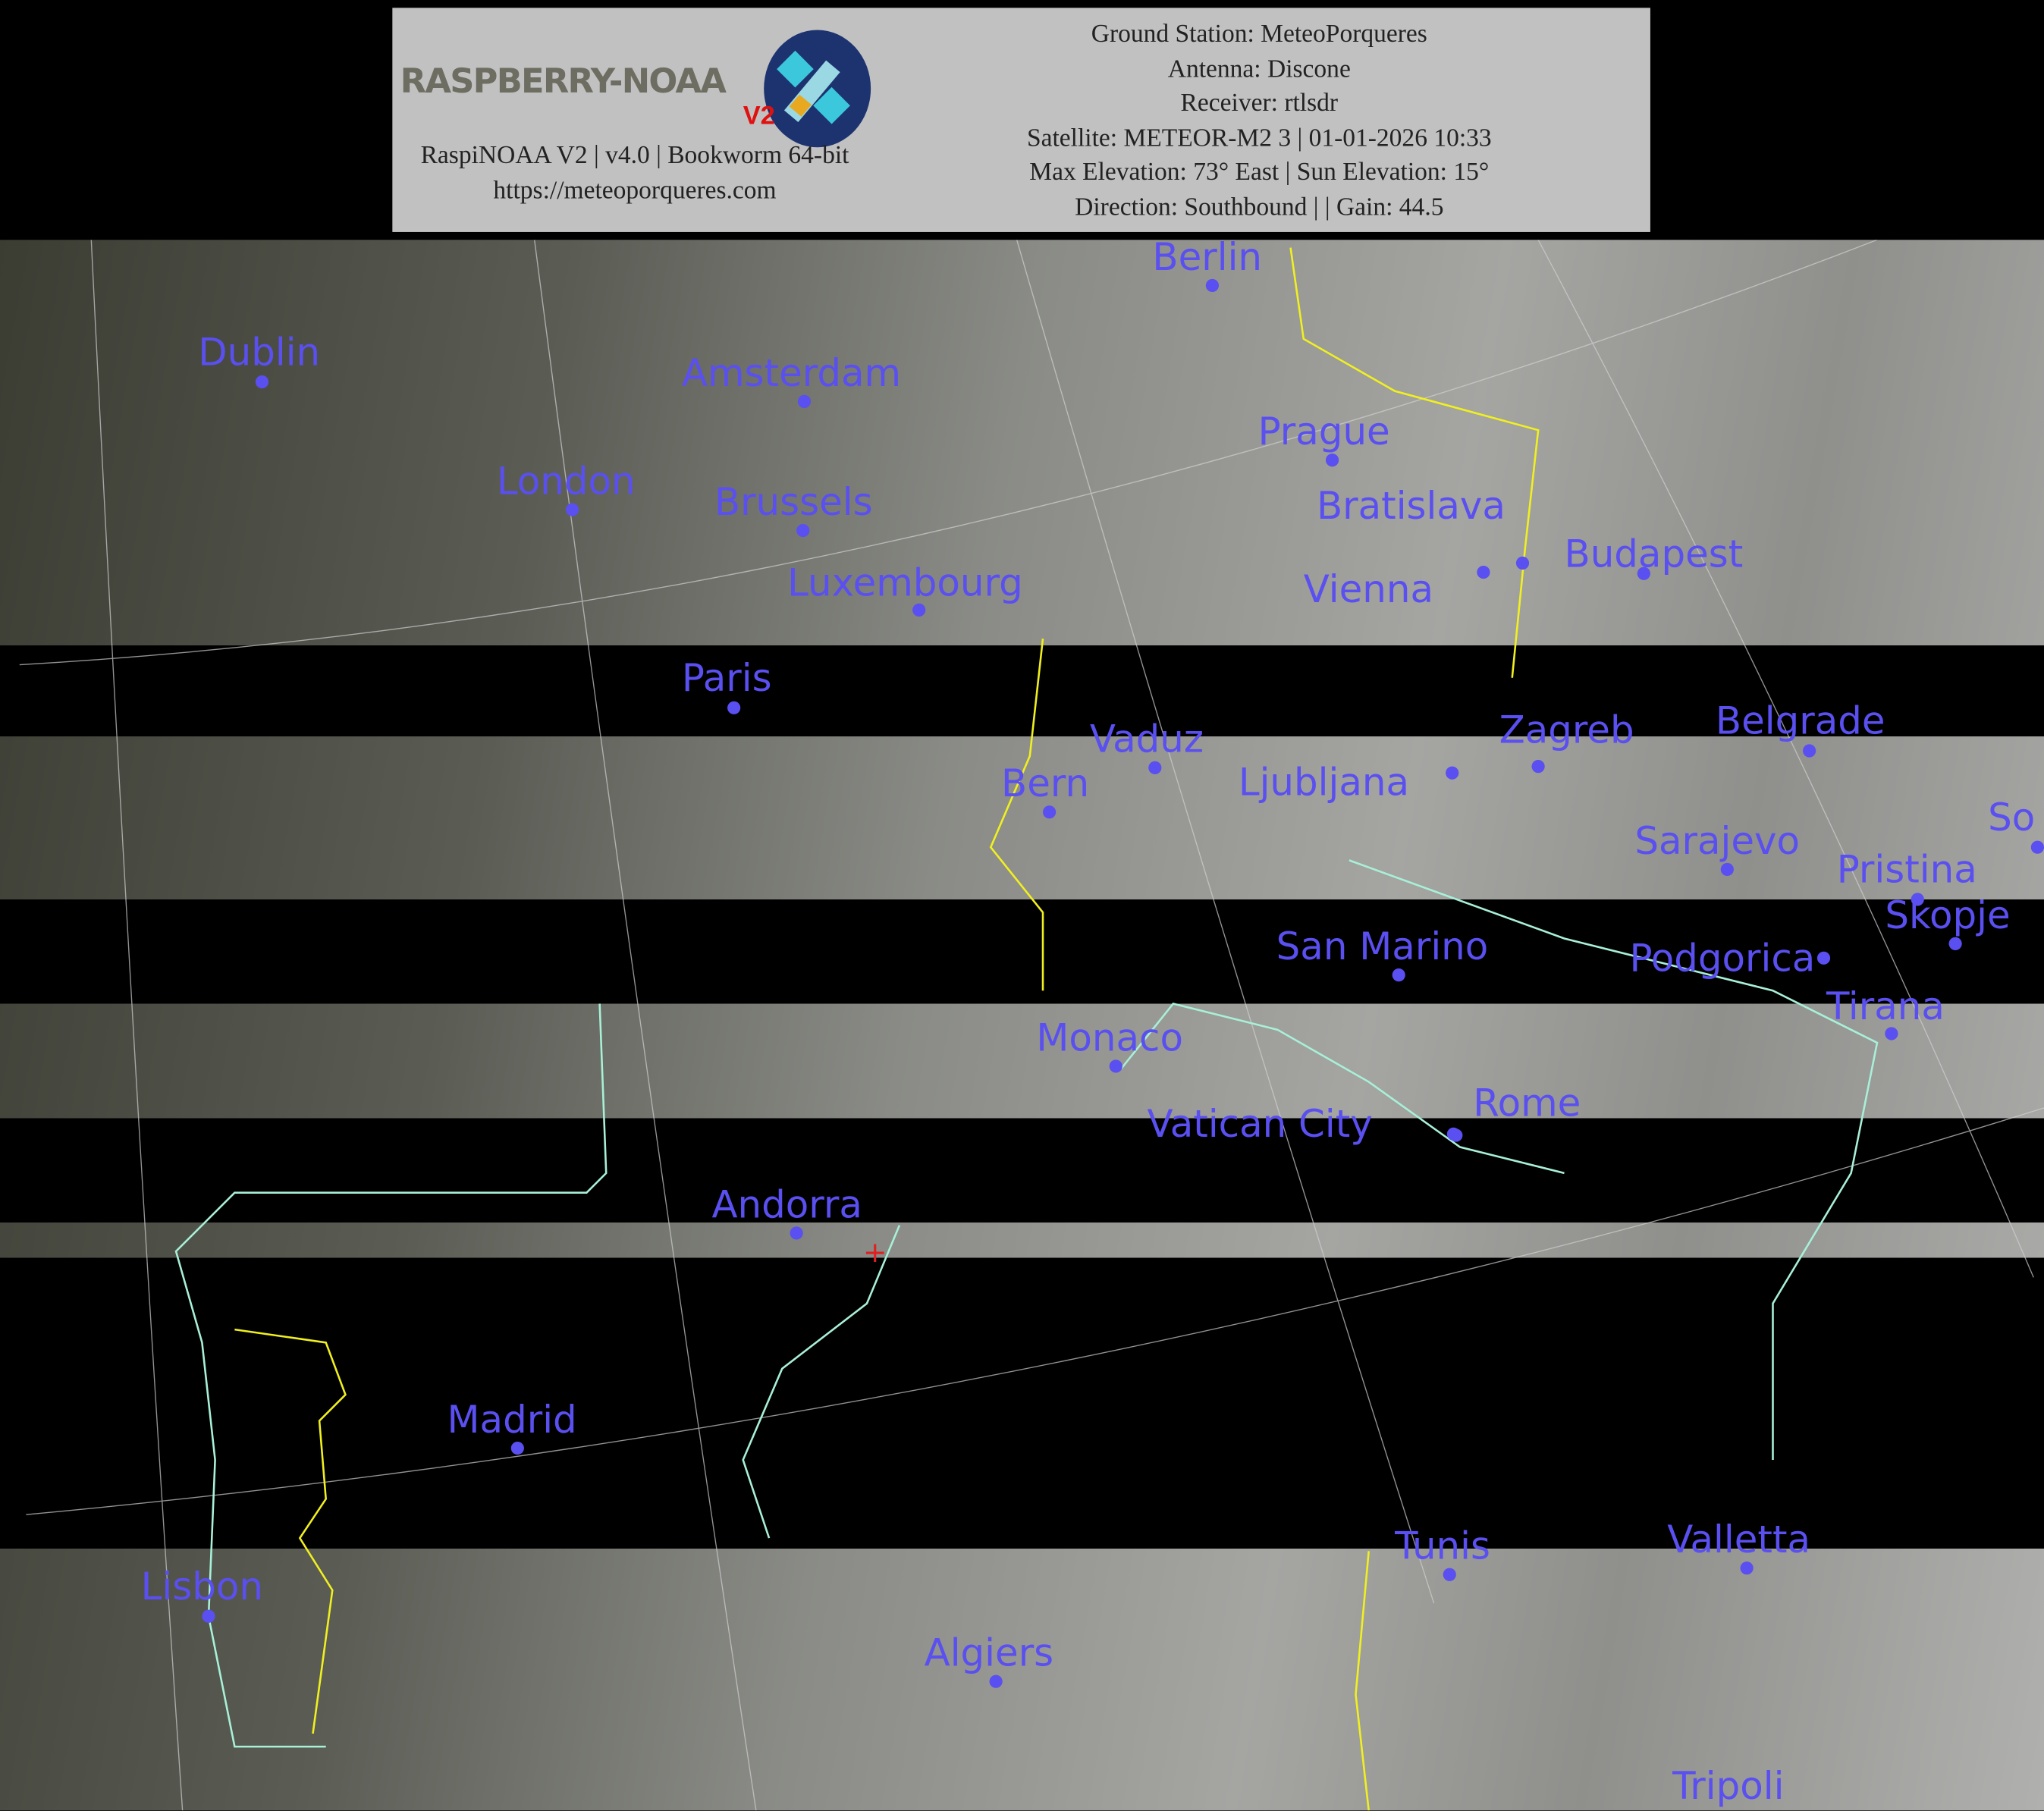  Describe the element at coordinates (875, 1253) in the screenshot. I see `ground-station-marker-icon: +` at that location.